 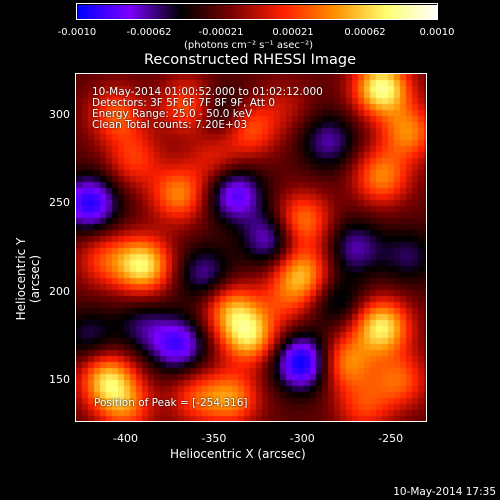 What do you see at coordinates (257, 11) in the screenshot?
I see `colorbar` at bounding box center [257, 11].